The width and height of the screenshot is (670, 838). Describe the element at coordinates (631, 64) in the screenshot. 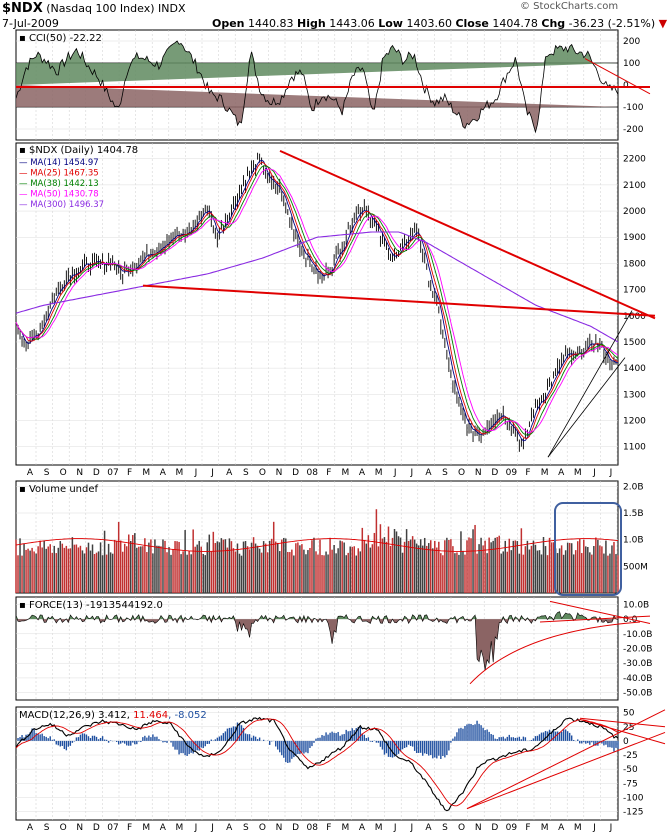

I see `cci-tick-label: 100` at that location.